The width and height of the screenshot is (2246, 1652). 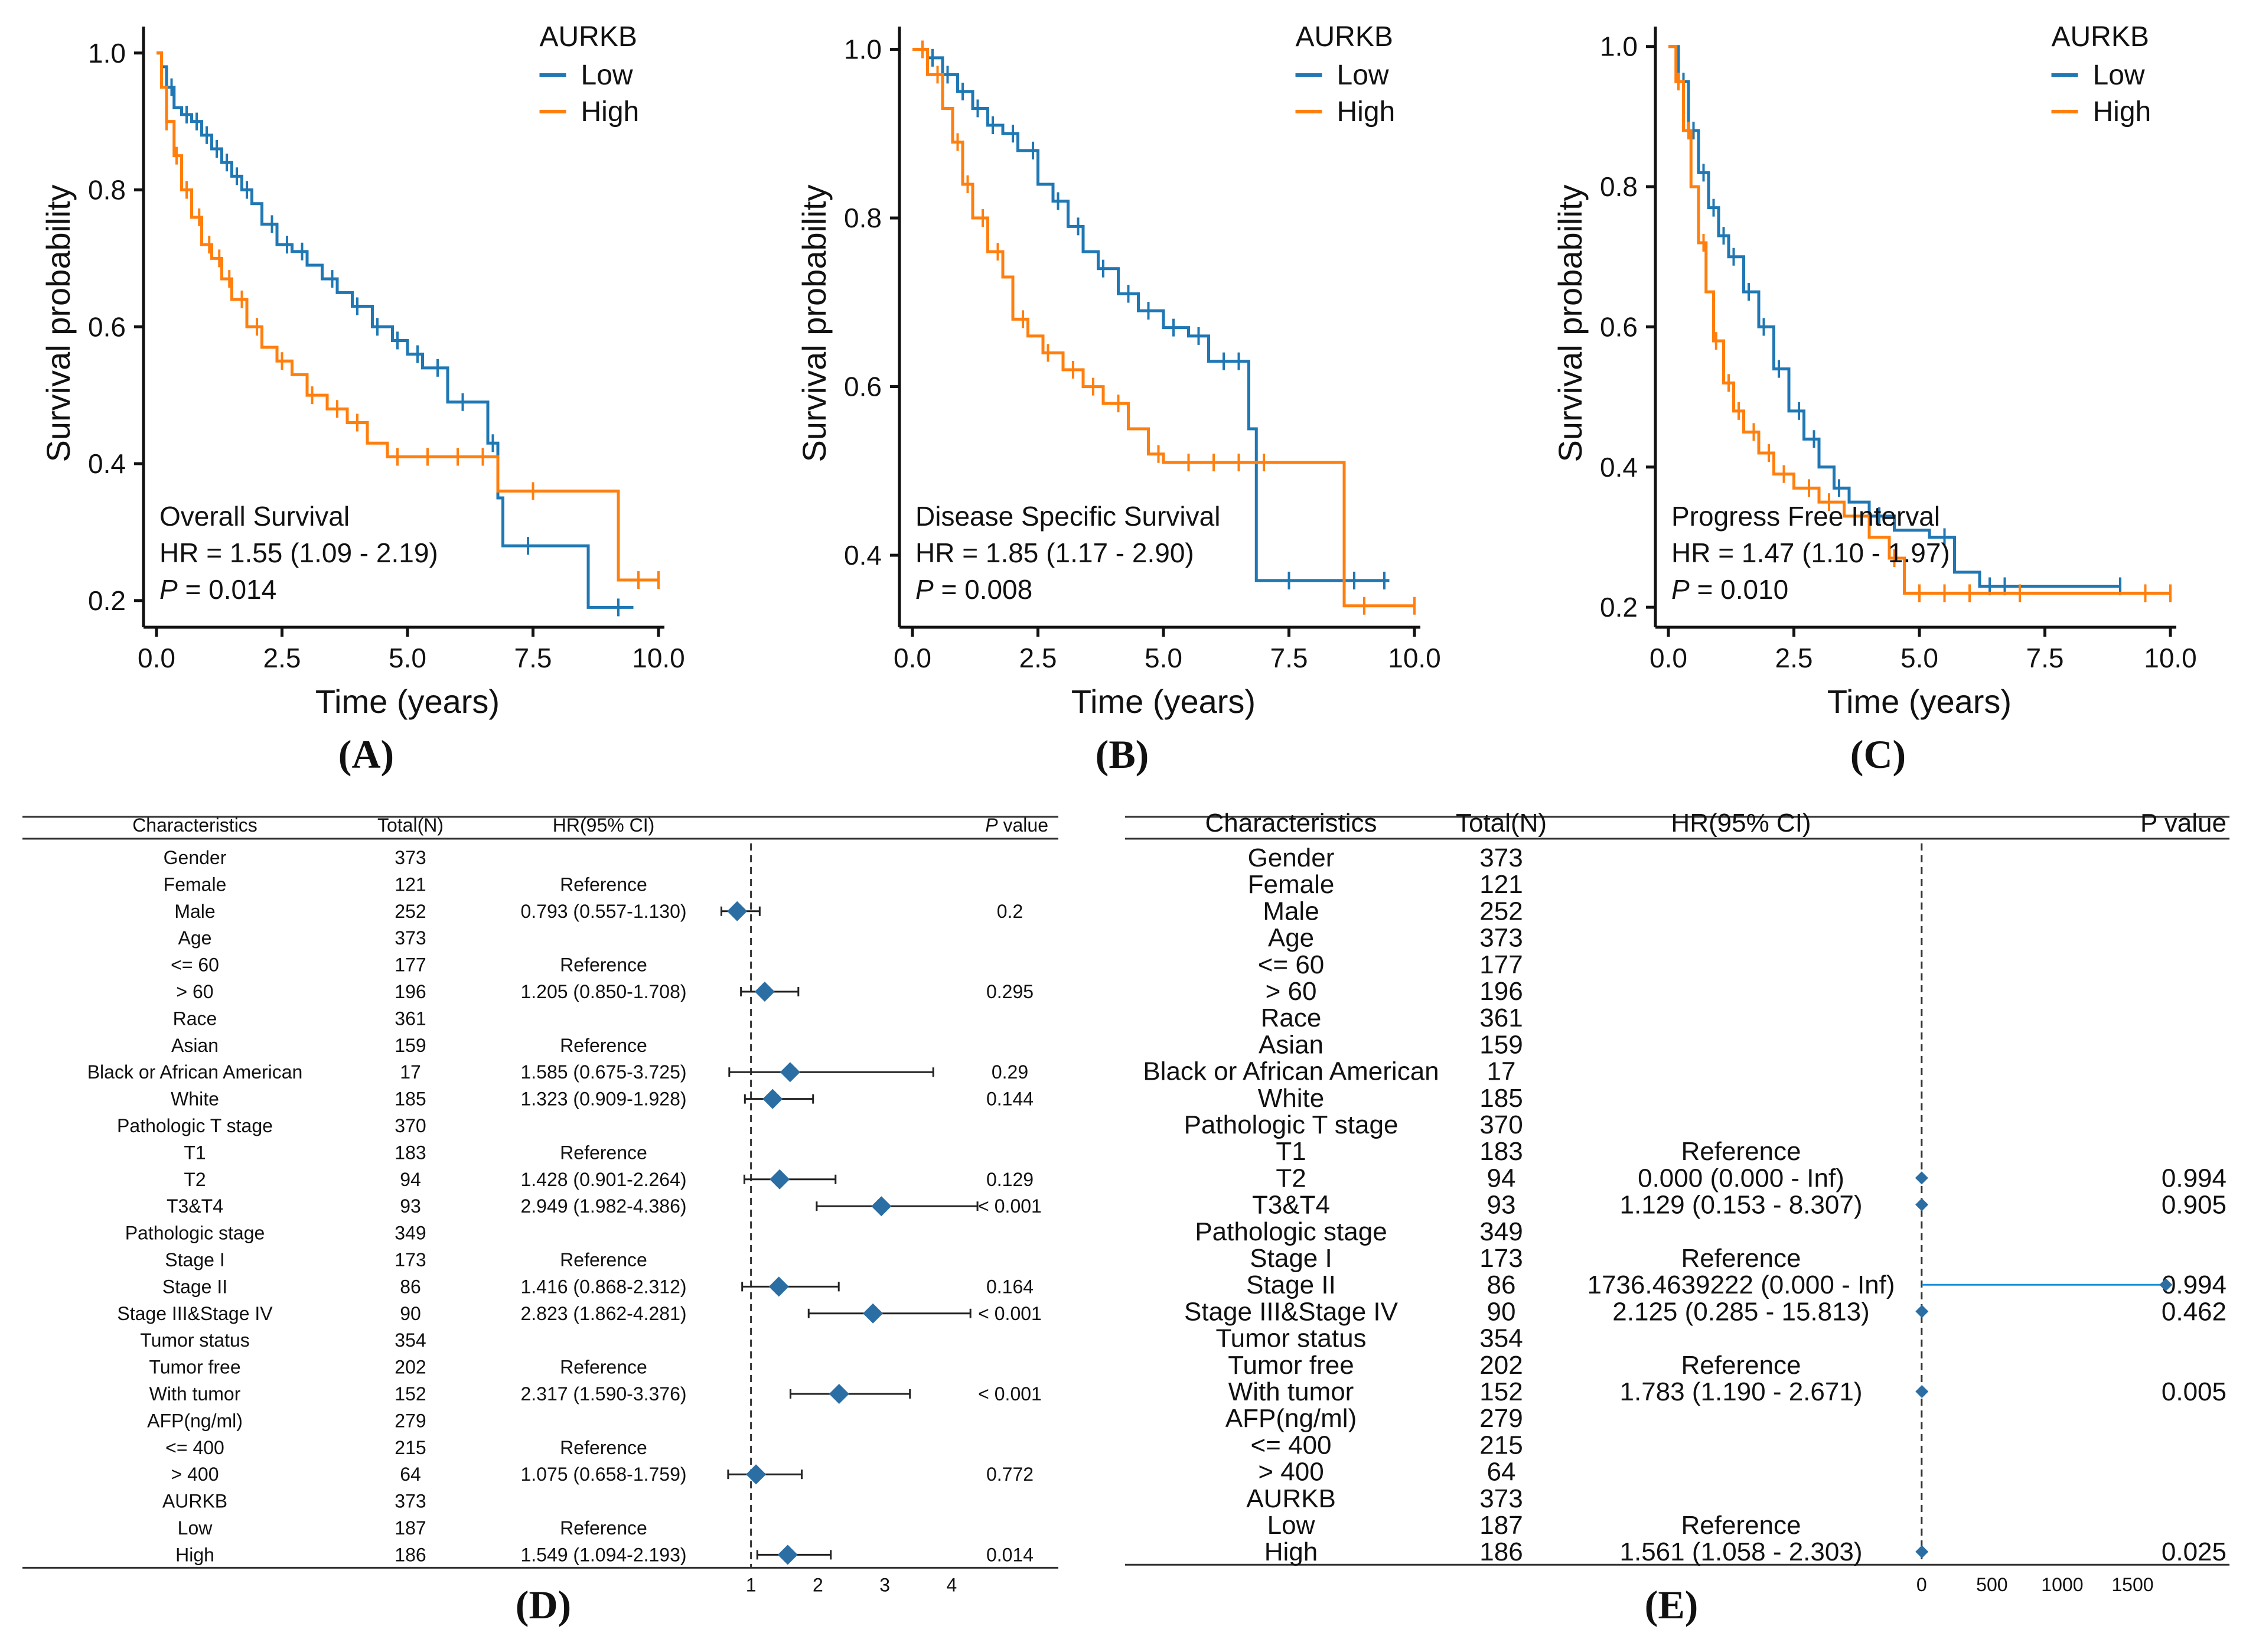 What do you see at coordinates (227, 589) in the screenshot?
I see `p-value-text: = 0.014` at bounding box center [227, 589].